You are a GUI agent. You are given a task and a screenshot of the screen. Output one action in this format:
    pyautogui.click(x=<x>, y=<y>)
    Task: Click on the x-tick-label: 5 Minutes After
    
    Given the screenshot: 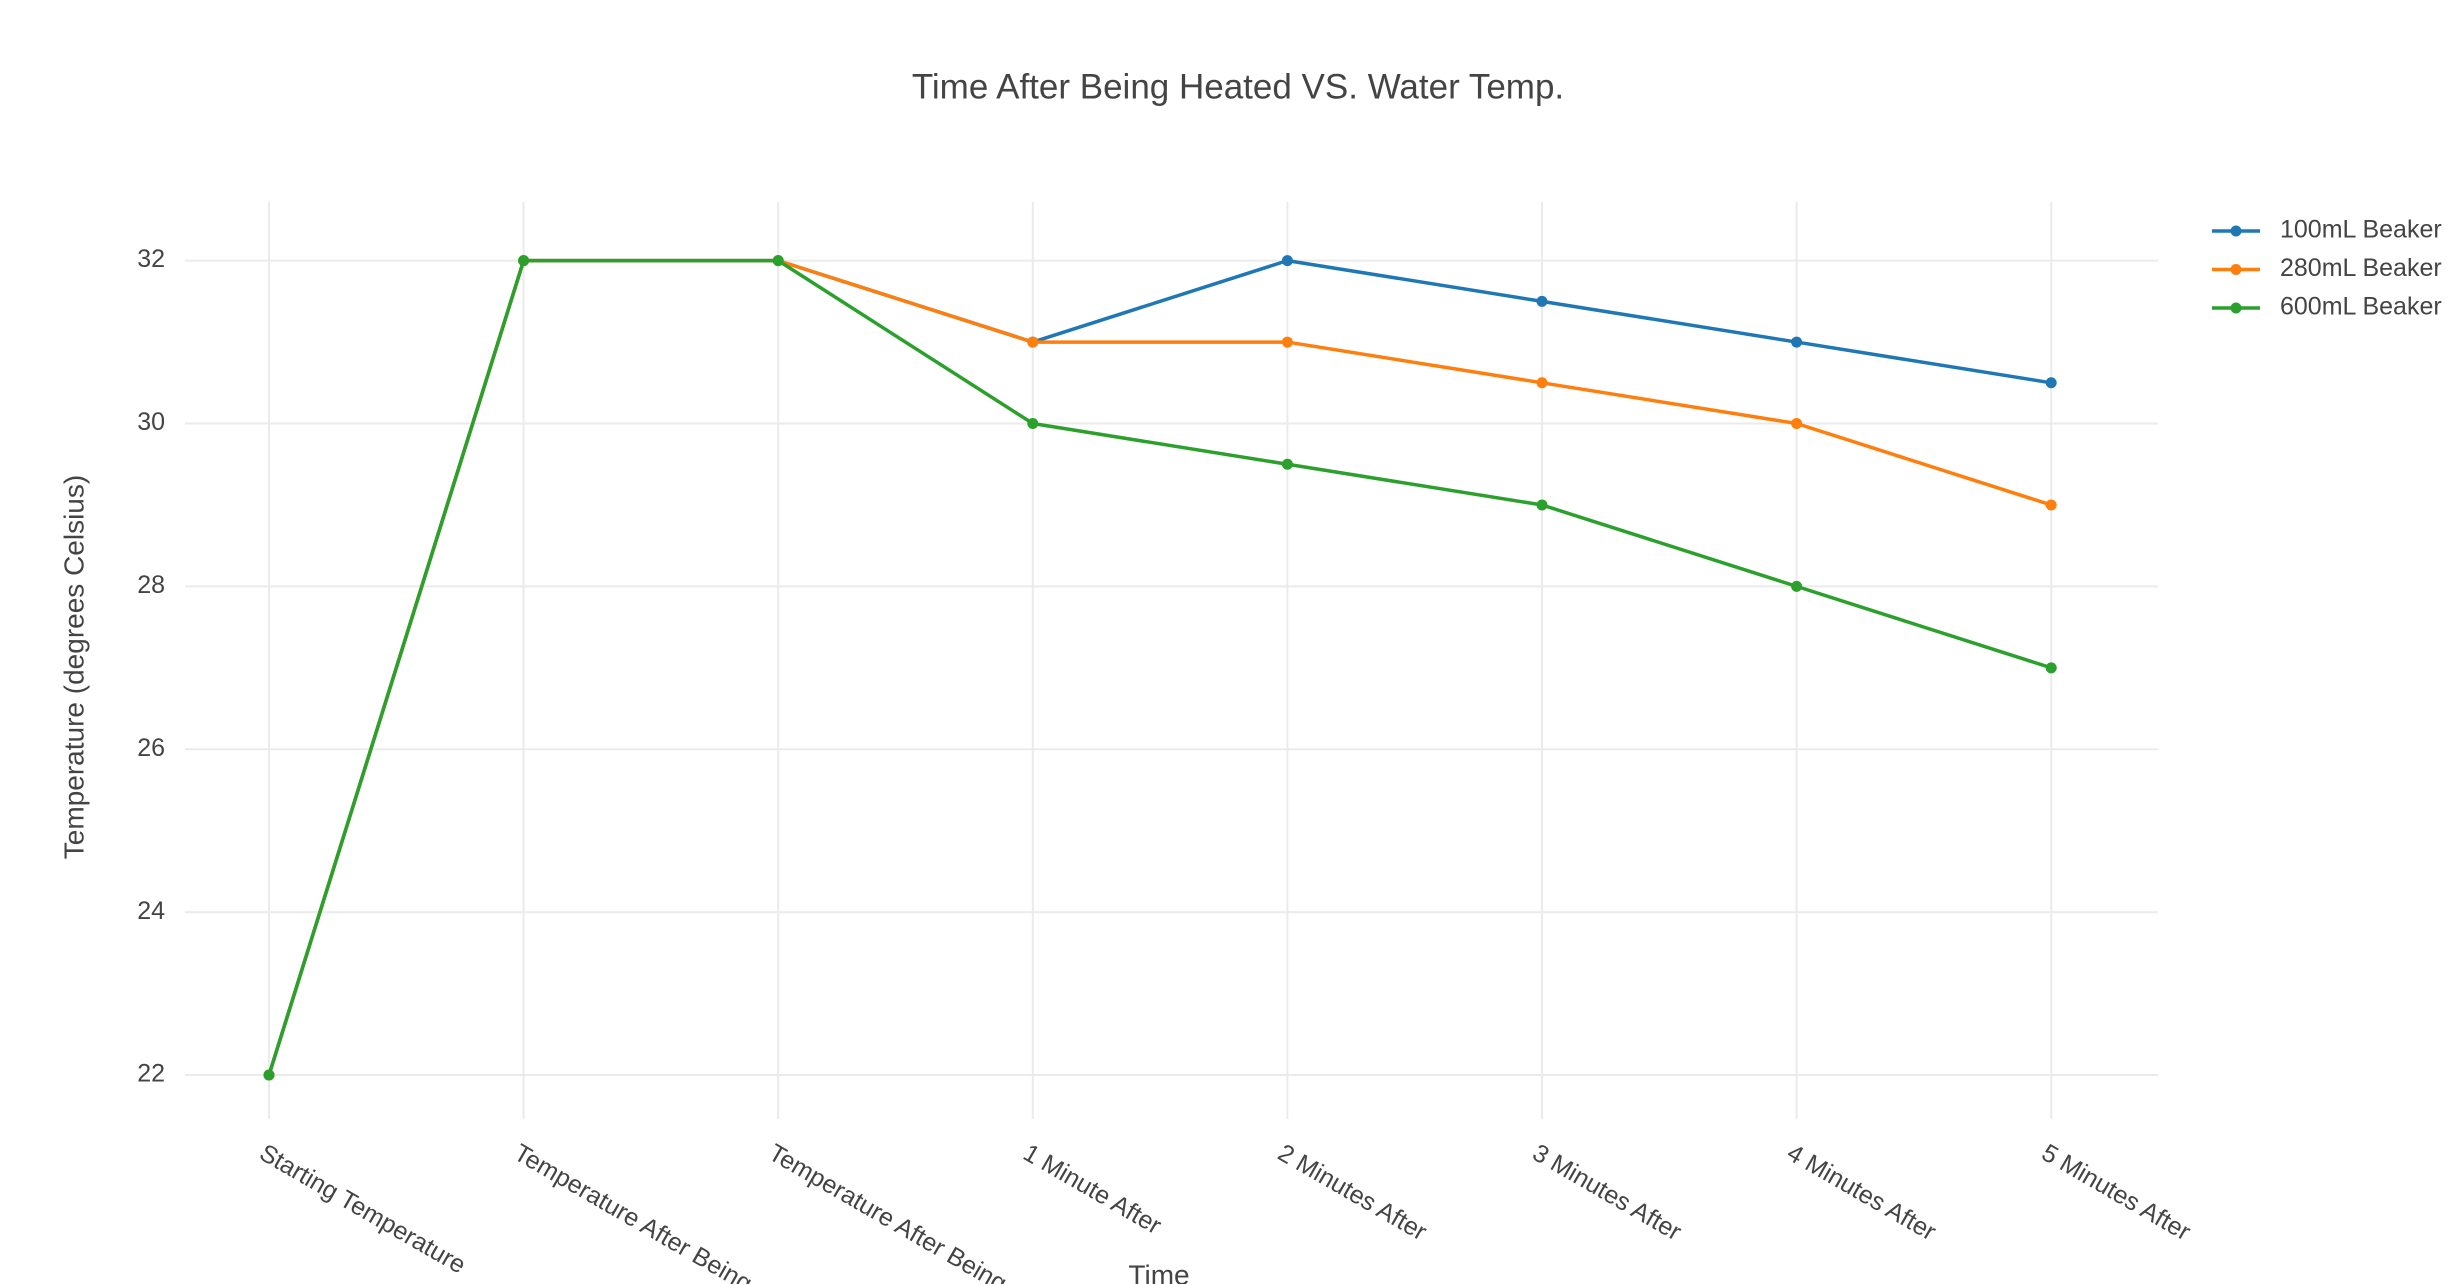 What is the action you would take?
    pyautogui.click(x=2116, y=1193)
    